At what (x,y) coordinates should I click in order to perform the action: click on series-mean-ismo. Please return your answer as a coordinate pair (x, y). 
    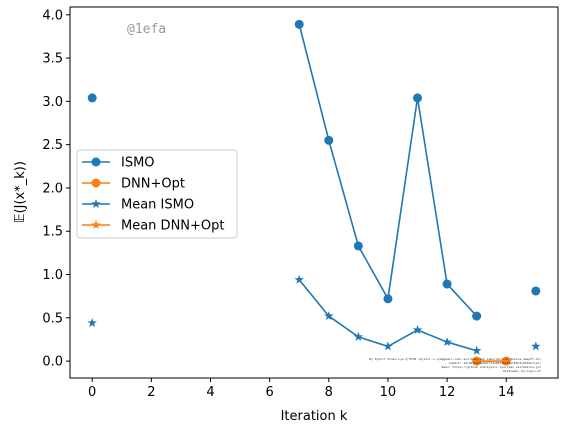
    Looking at the image, I should click on (314, 314).